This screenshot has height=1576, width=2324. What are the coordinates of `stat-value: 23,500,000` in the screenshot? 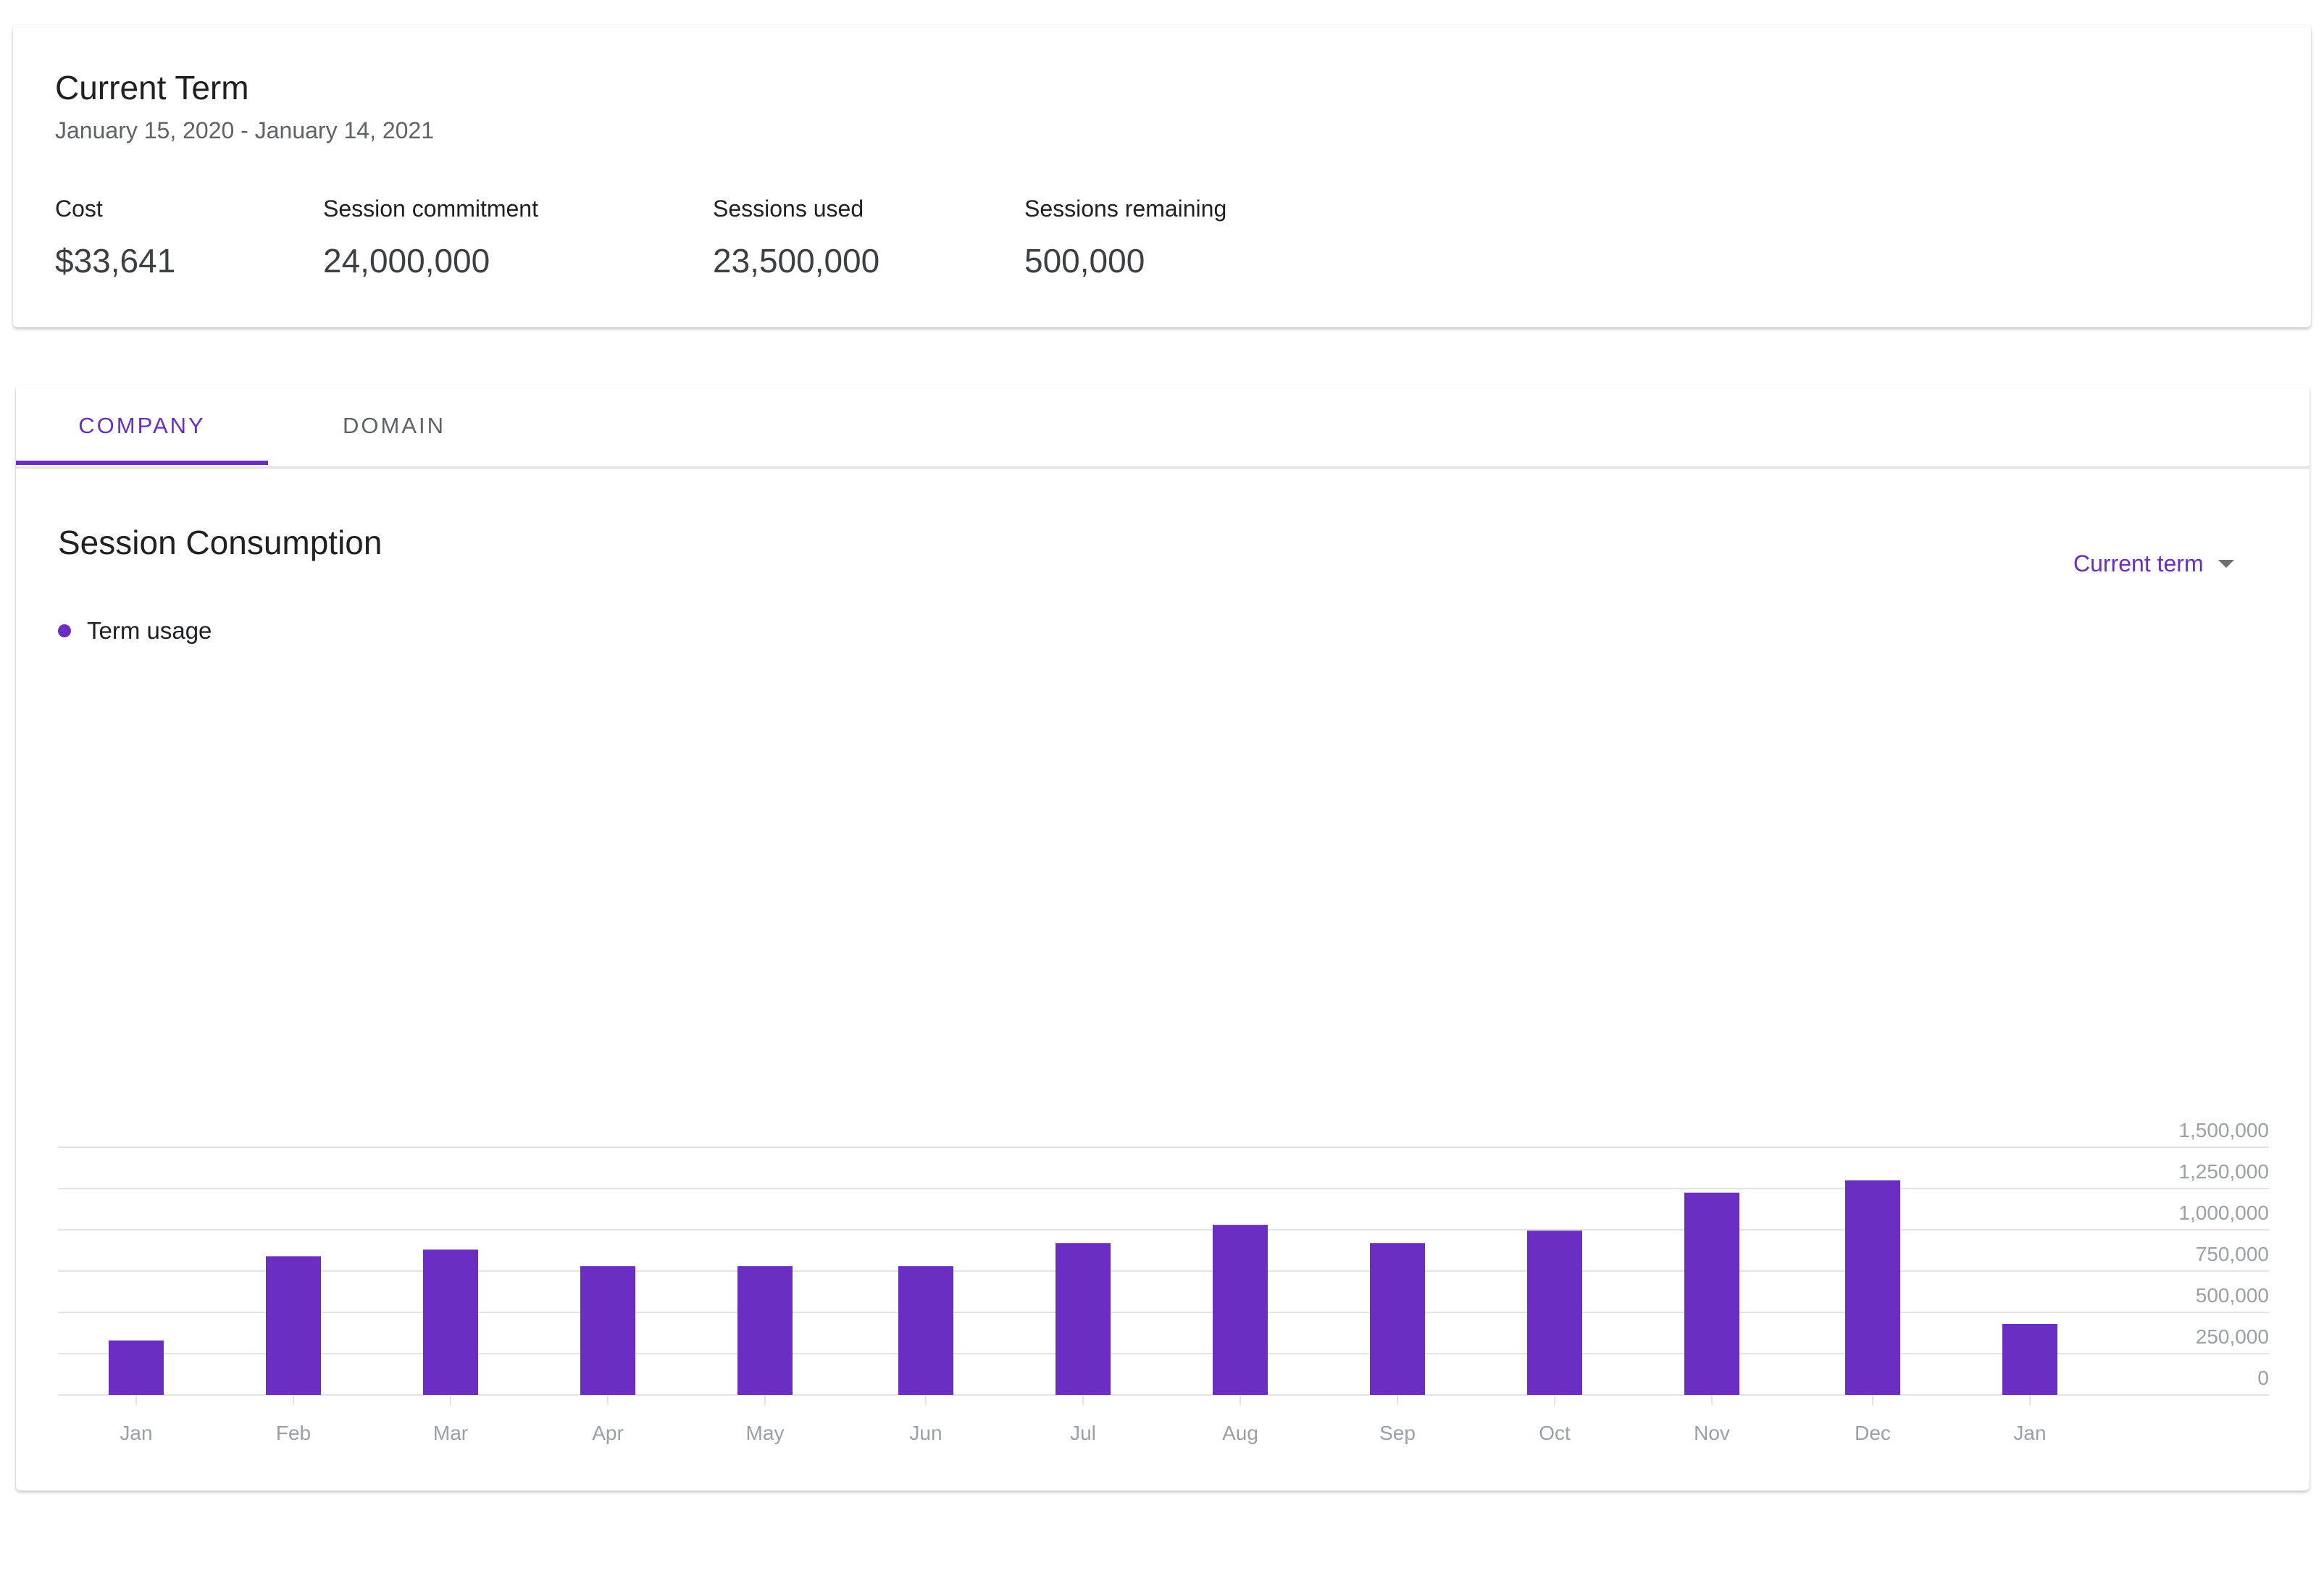 It's located at (797, 261).